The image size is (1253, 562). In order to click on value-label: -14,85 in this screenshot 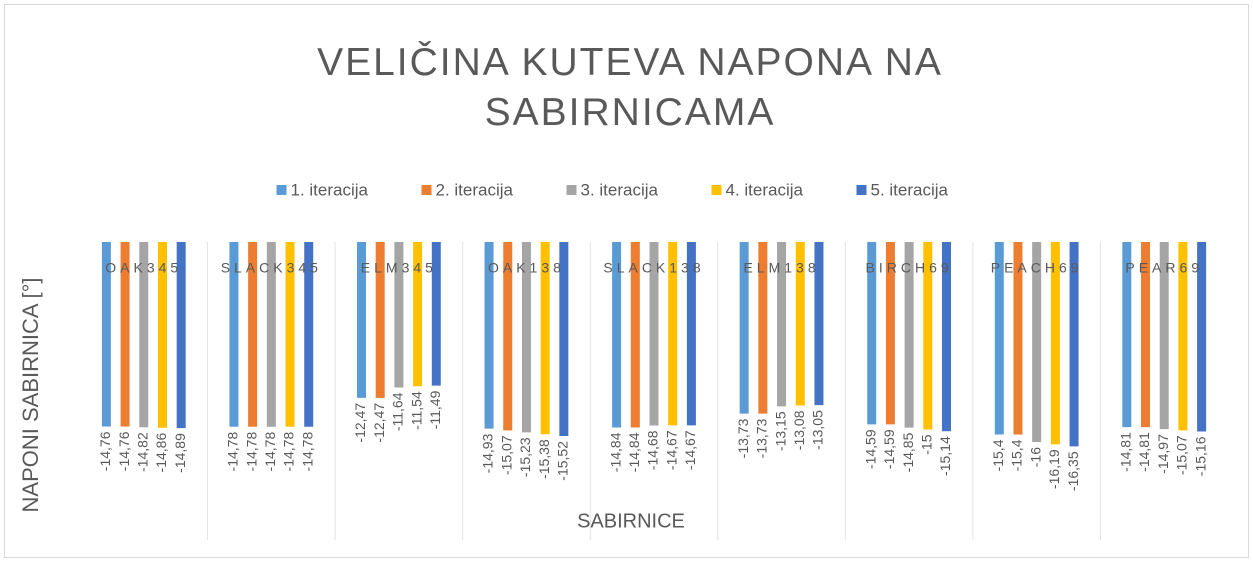, I will do `click(908, 452)`.